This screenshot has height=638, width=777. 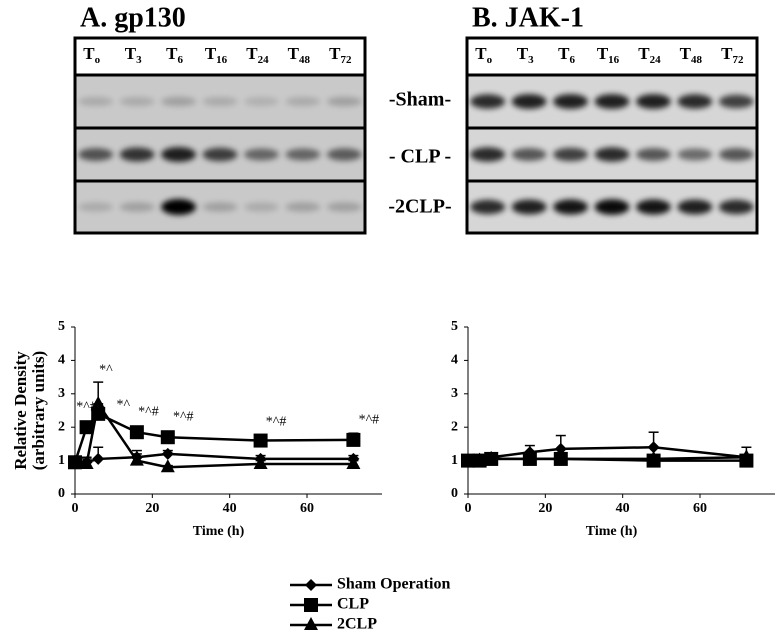 I want to click on series-line, so click(x=213, y=437).